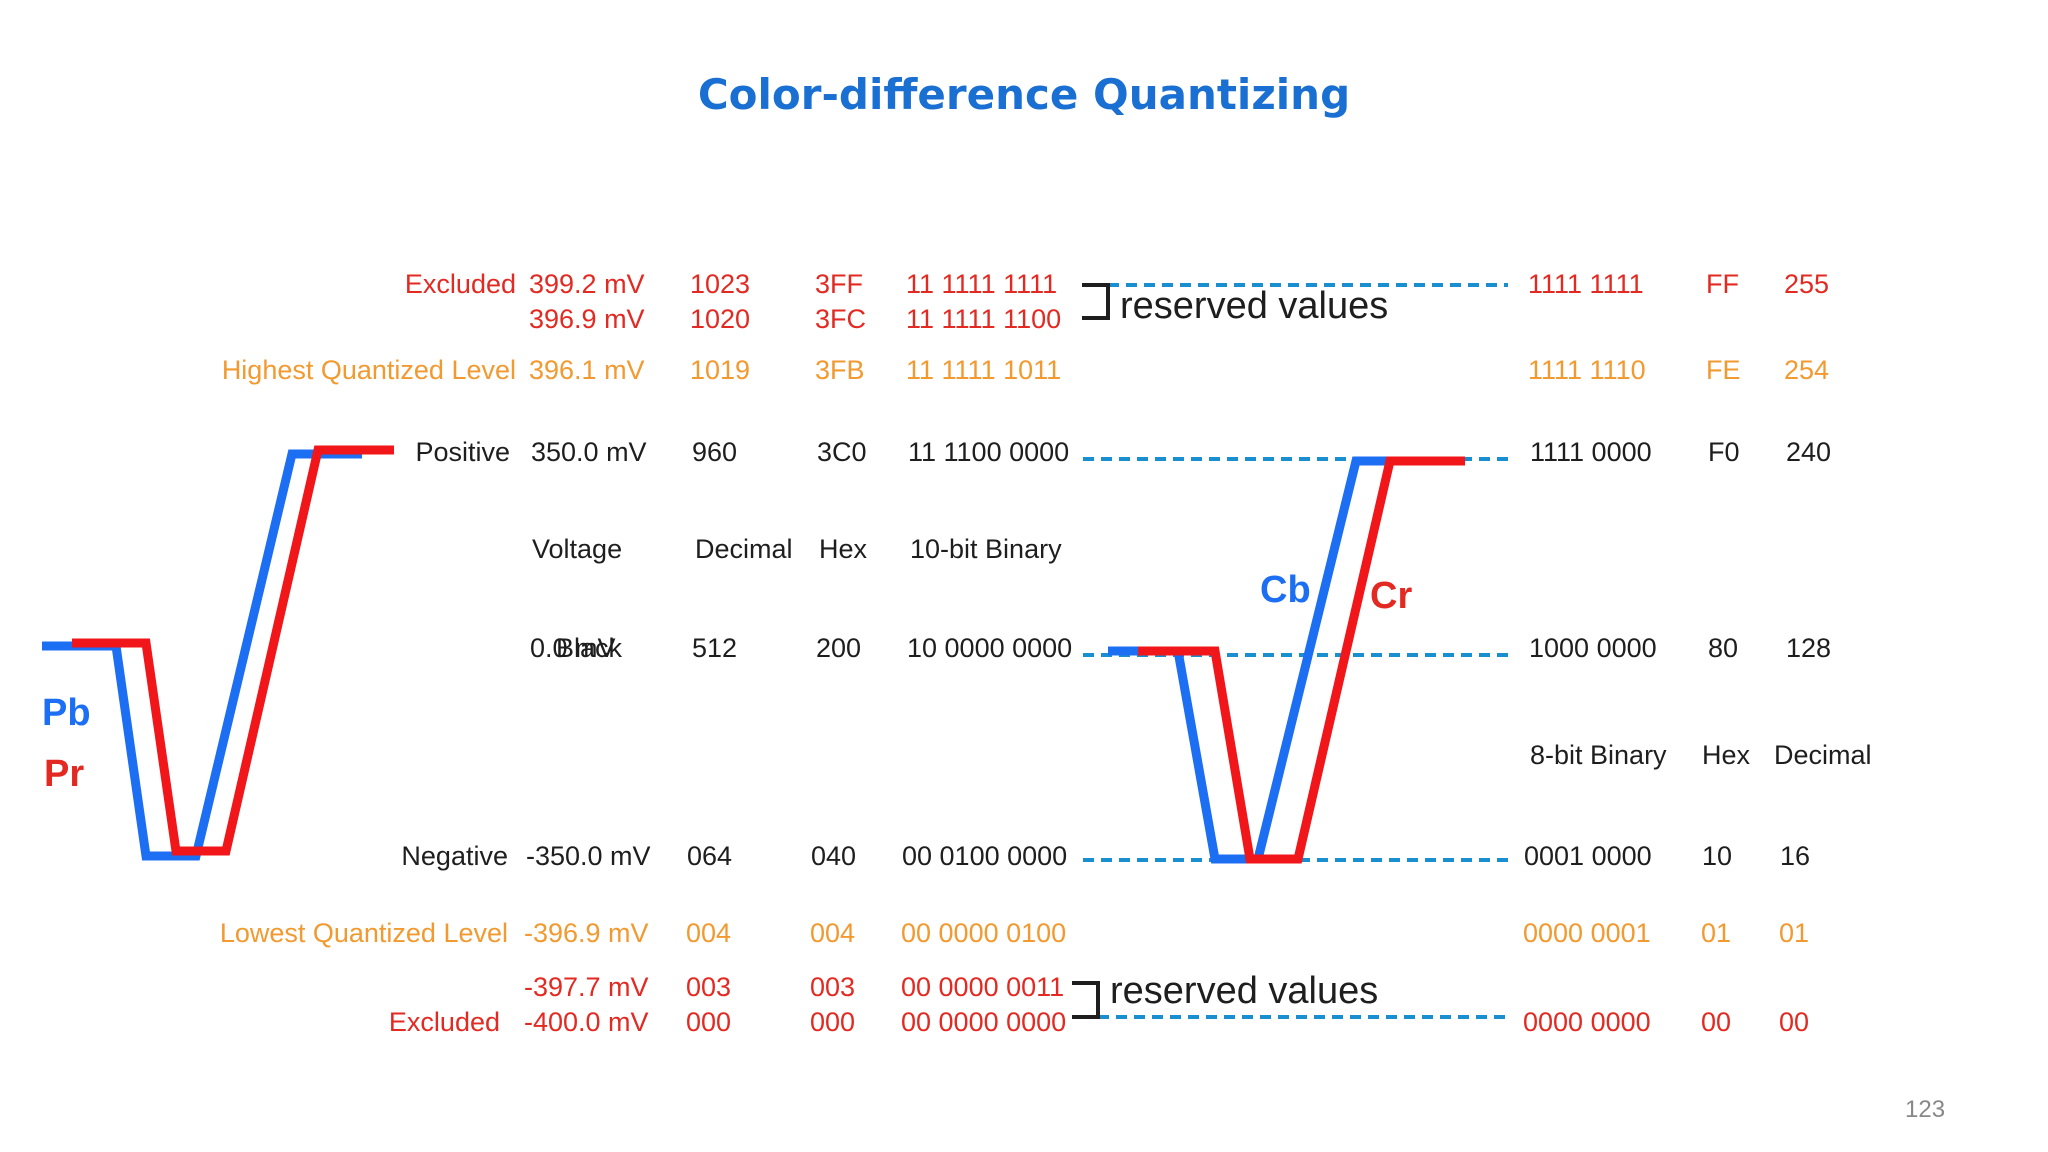 Image resolution: width=2048 pixels, height=1152 pixels. I want to click on binary10-cell: 00 0100 0000, so click(985, 856).